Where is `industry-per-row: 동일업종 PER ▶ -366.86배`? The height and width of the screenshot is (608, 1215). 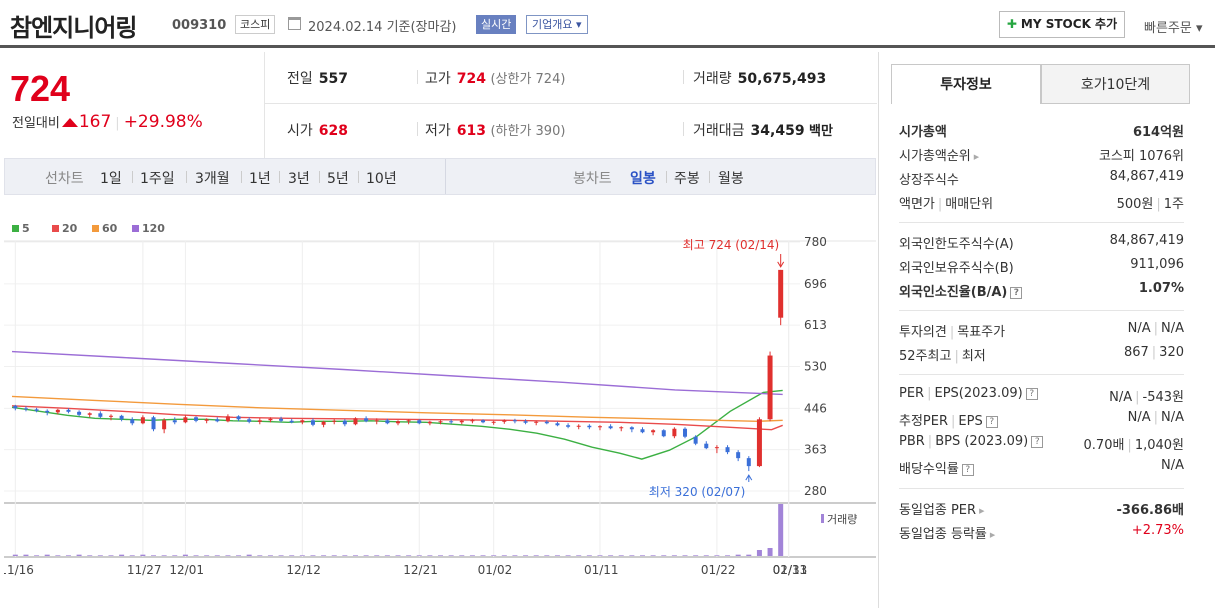 industry-per-row: 동일업종 PER ▶ -366.86배 is located at coordinates (1041, 508).